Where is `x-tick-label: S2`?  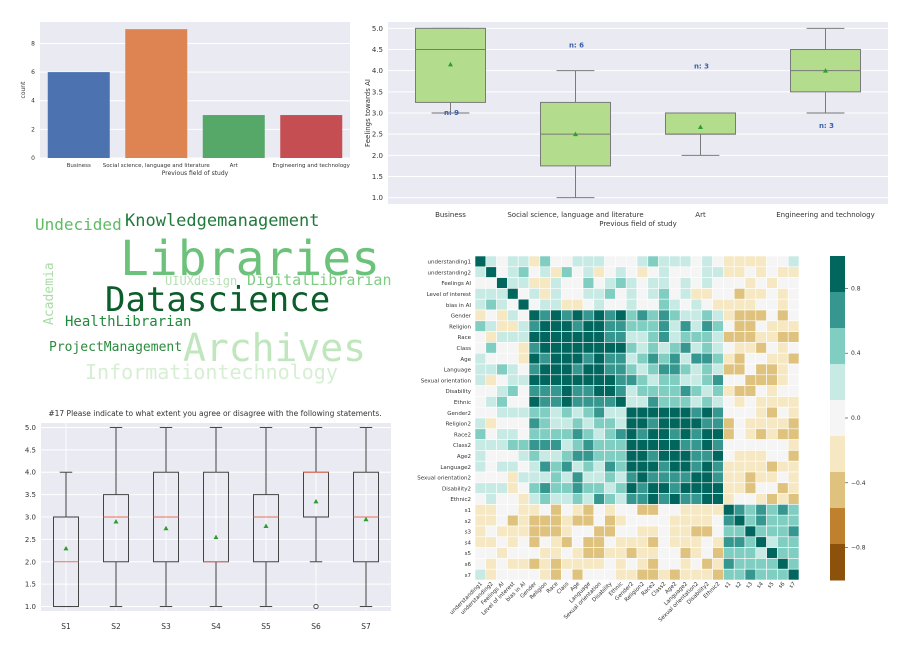 x-tick-label: S2 is located at coordinates (116, 626).